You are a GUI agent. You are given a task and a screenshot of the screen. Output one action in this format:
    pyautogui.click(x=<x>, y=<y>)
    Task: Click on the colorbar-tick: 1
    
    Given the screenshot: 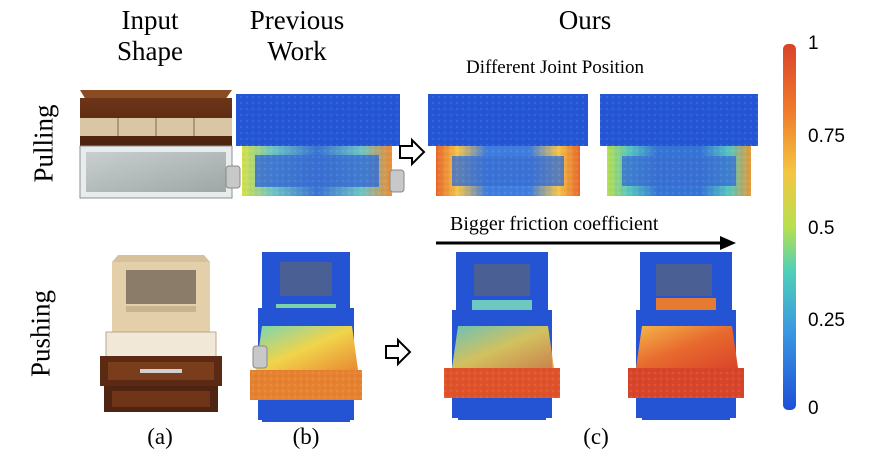 What is the action you would take?
    pyautogui.click(x=813, y=43)
    